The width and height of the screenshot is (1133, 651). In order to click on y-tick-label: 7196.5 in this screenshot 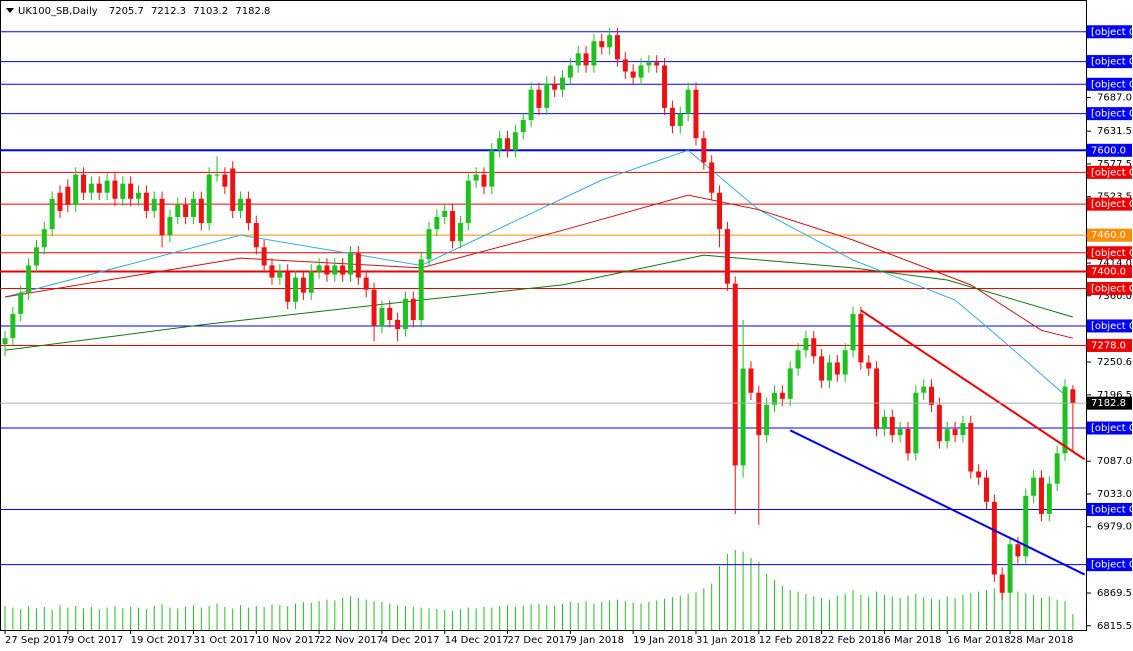, I will do `click(1114, 395)`.